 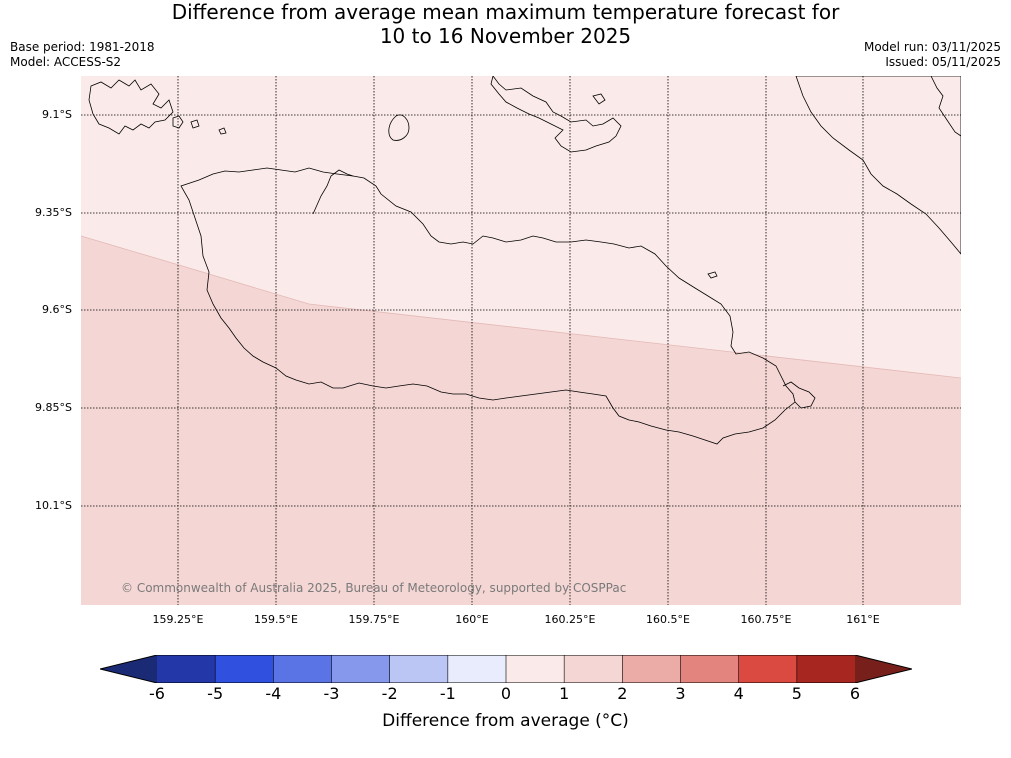 I want to click on title-line-2: 10 to 16 November 2025, so click(x=505, y=36).